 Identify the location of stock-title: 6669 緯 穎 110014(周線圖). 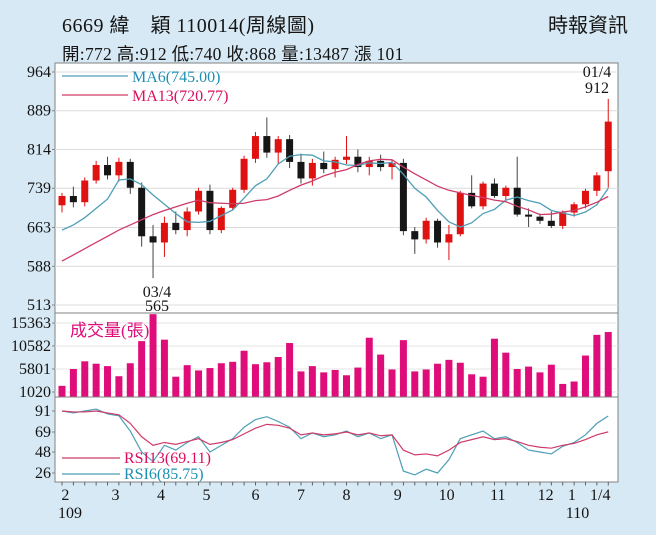
(188, 26).